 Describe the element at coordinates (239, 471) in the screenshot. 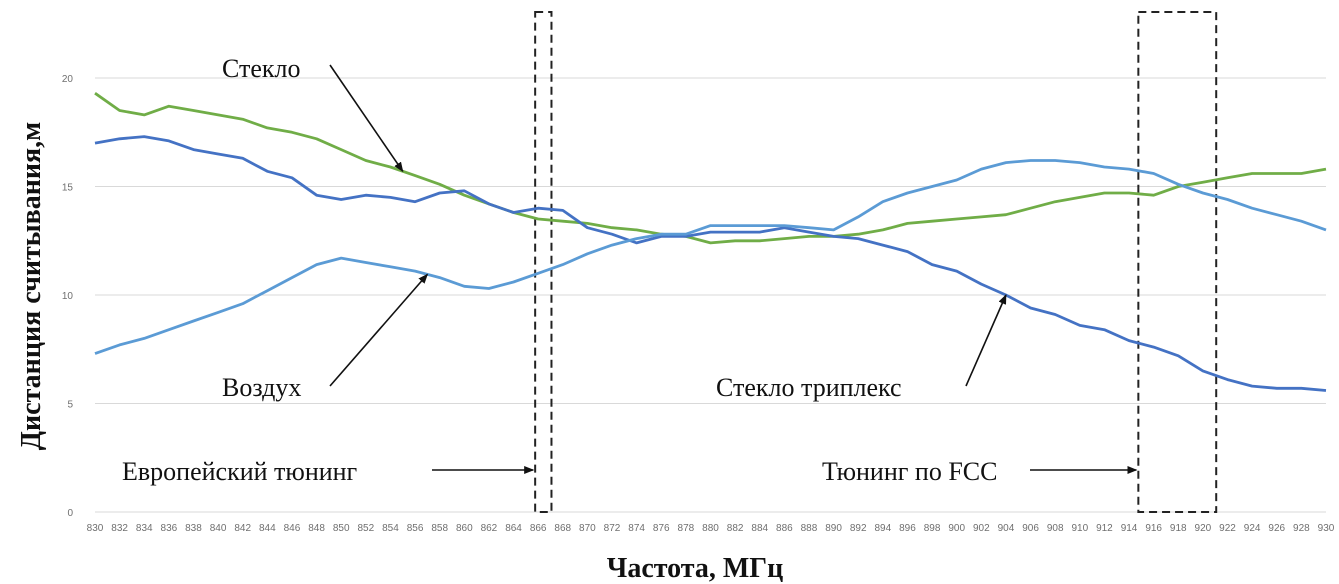

I see `annotation-european-tuning: Европейский тюнинг` at that location.